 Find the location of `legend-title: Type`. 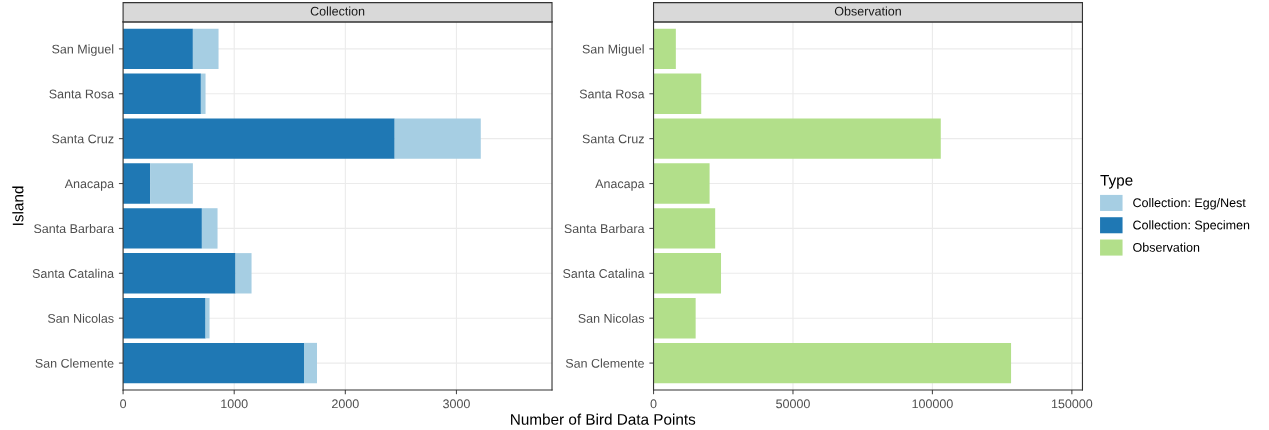

legend-title: Type is located at coordinates (1116, 181).